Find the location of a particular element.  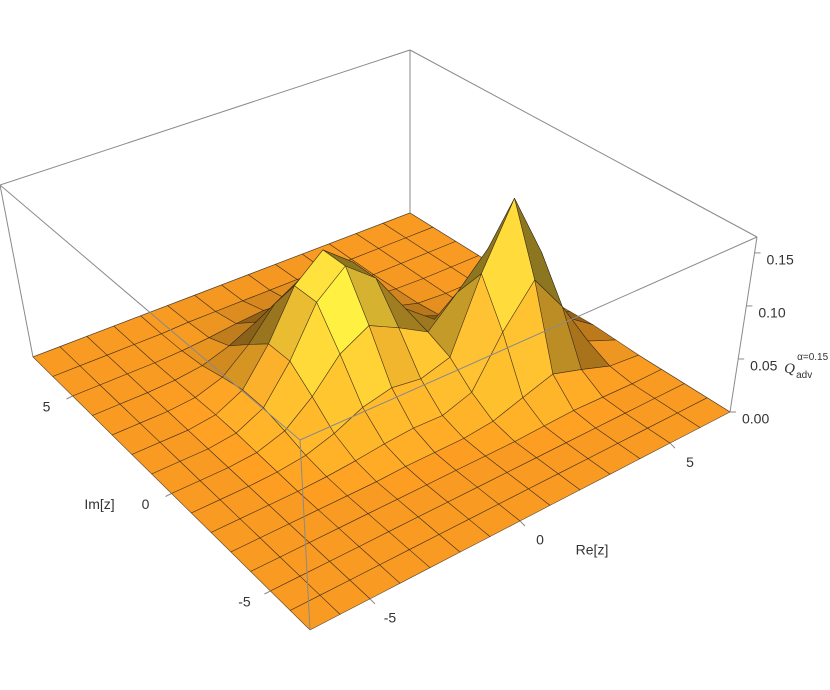

z-tick-label: 0.00 is located at coordinates (755, 419).